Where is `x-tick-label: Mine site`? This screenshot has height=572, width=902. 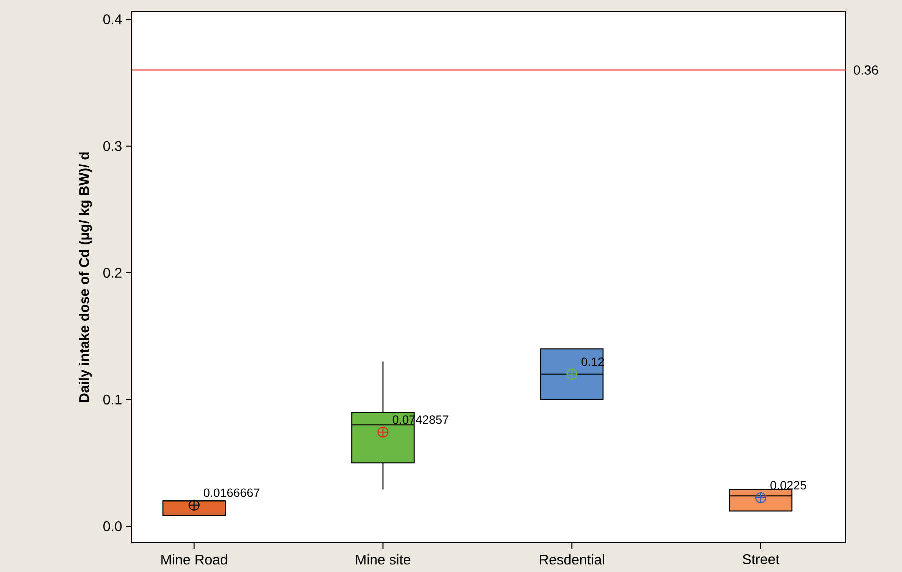 x-tick-label: Mine site is located at coordinates (383, 559).